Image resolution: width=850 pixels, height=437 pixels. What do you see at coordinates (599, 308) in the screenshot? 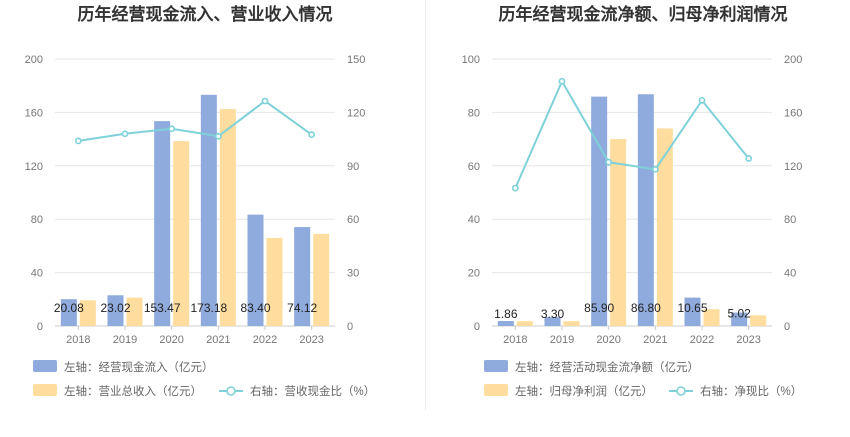
I see `bar-value-label: 85.90` at bounding box center [599, 308].